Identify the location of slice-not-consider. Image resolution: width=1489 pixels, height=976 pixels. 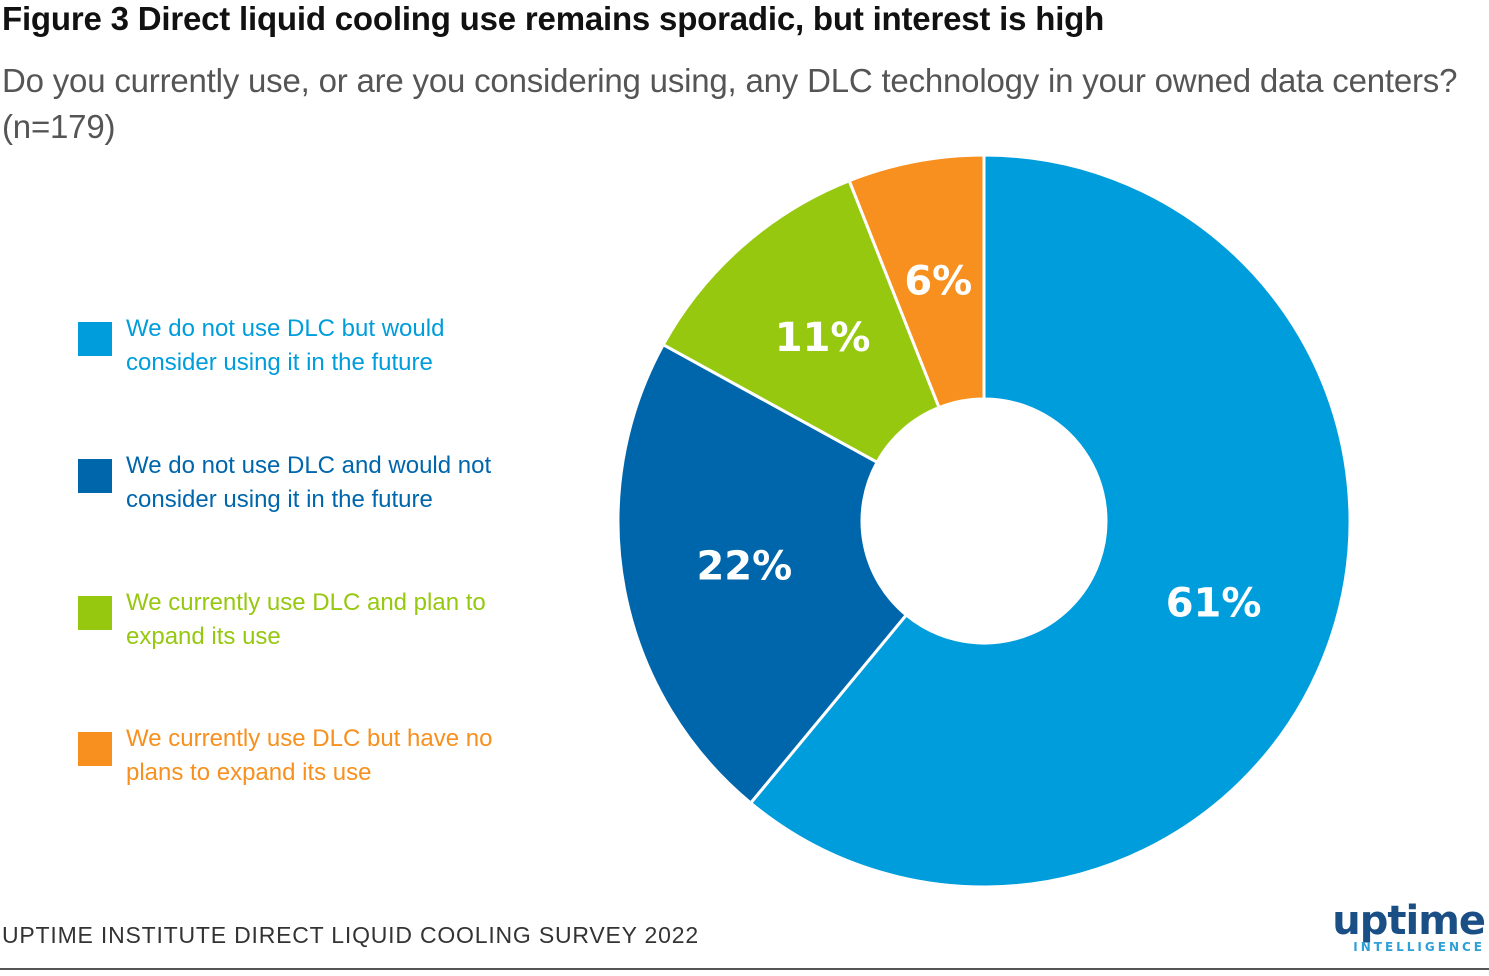
(762, 574).